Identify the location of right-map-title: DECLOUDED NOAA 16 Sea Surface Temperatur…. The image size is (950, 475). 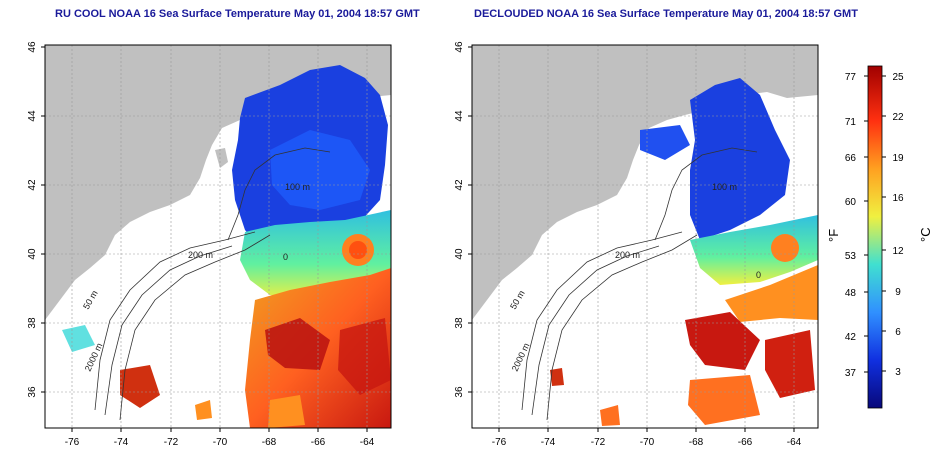
(666, 14).